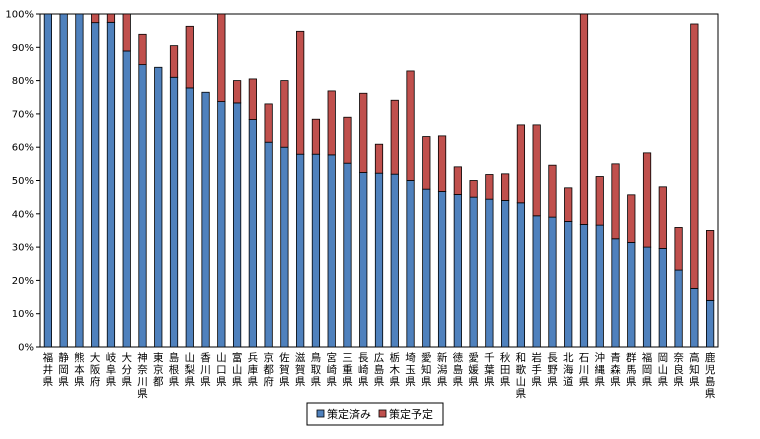 This screenshot has height=439, width=760. I want to click on x-category-label: 奈良県, so click(678, 369).